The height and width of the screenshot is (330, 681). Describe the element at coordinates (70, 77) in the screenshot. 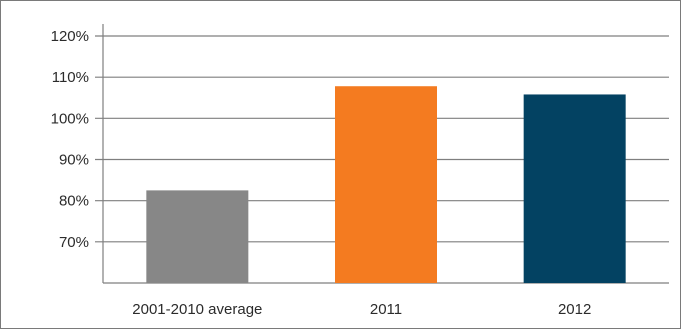

I see `y-tick-label: 110%` at that location.